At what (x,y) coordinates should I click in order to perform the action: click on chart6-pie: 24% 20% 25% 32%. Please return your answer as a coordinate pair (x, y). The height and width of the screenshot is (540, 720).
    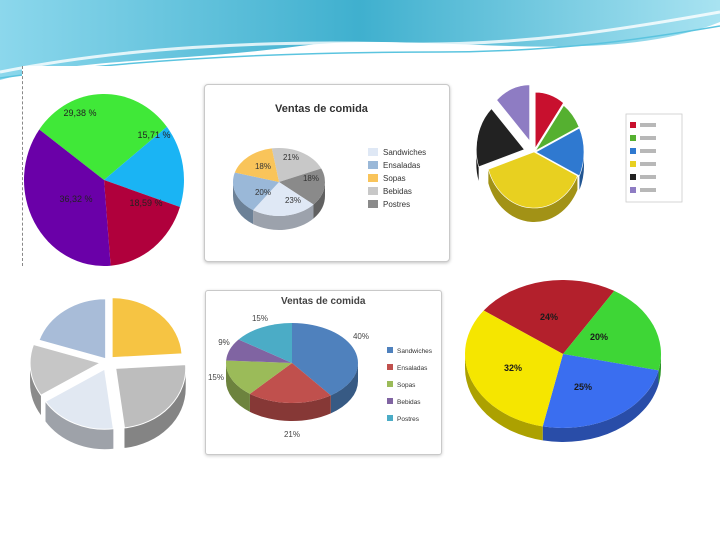
    Looking at the image, I should click on (562, 361).